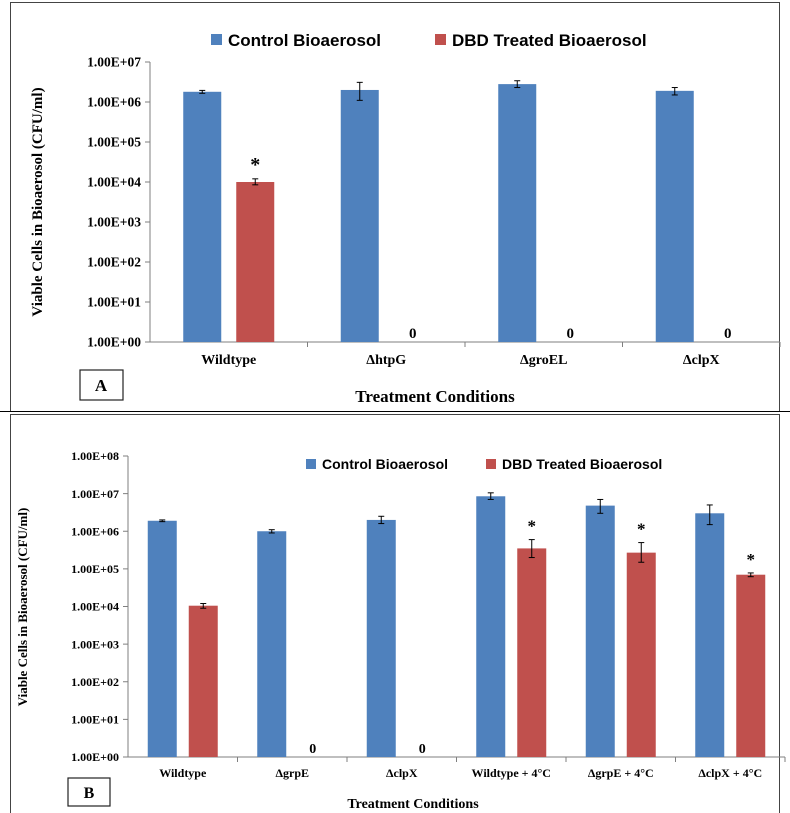 The image size is (790, 813). What do you see at coordinates (730, 773) in the screenshot?
I see `category-label: ΔclpX + 4°C` at bounding box center [730, 773].